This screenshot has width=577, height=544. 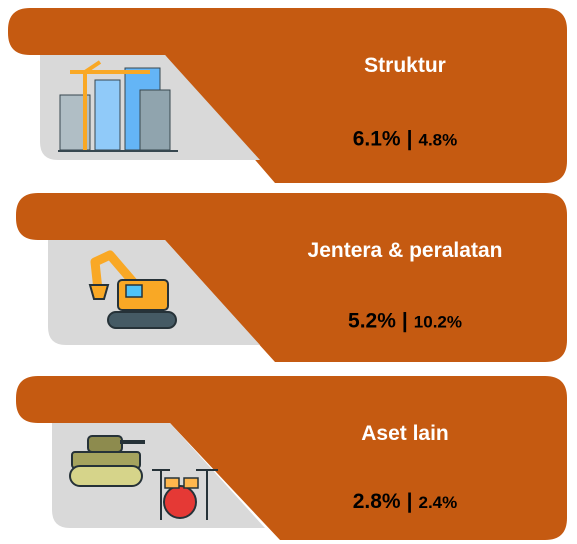 I want to click on primary-value: 2.8%, so click(x=377, y=501).